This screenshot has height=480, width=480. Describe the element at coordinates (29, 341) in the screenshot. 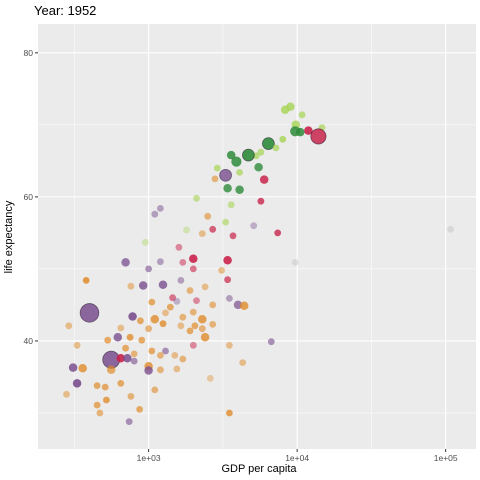

I see `y-tick-label: 40` at that location.